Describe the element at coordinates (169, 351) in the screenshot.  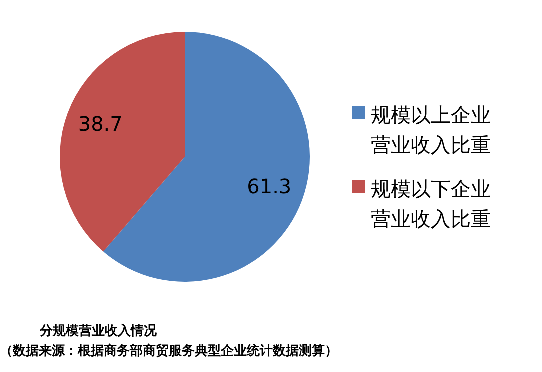
I see `text: （数据来源：根据商务部商贸服务典型企业统计数据测算）` at that location.